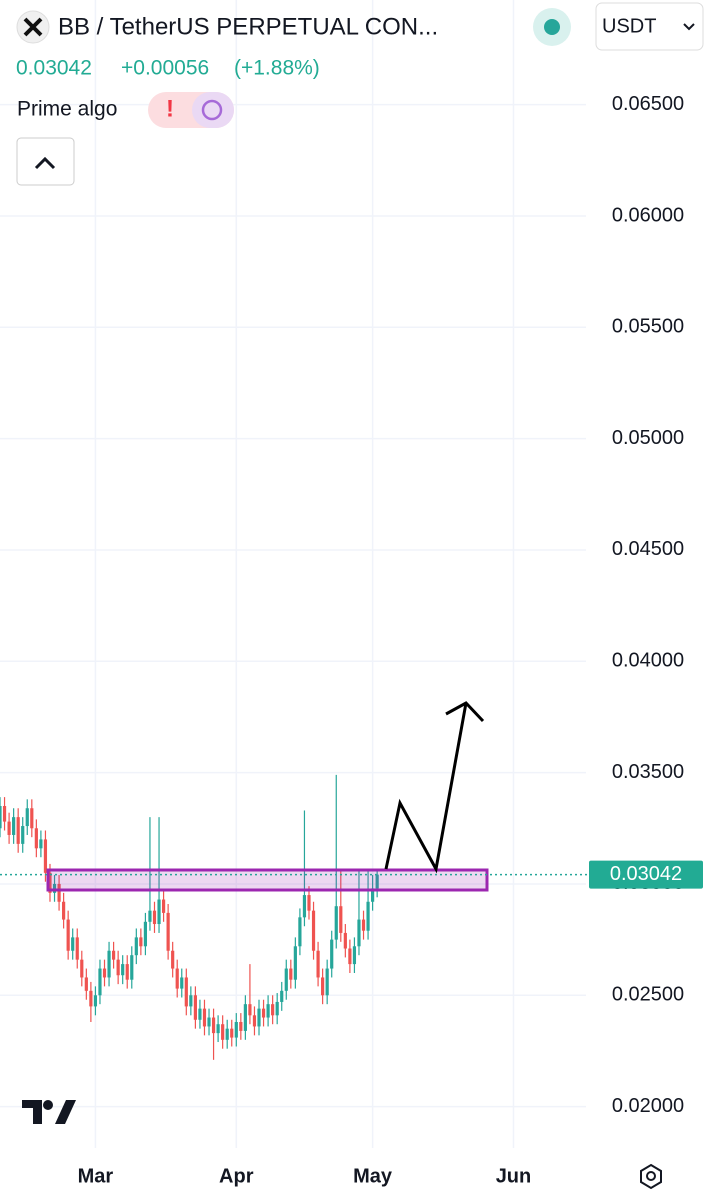 The width and height of the screenshot is (711, 1199). Describe the element at coordinates (648, 327) in the screenshot. I see `y-tick-label: 0.05500` at that location.